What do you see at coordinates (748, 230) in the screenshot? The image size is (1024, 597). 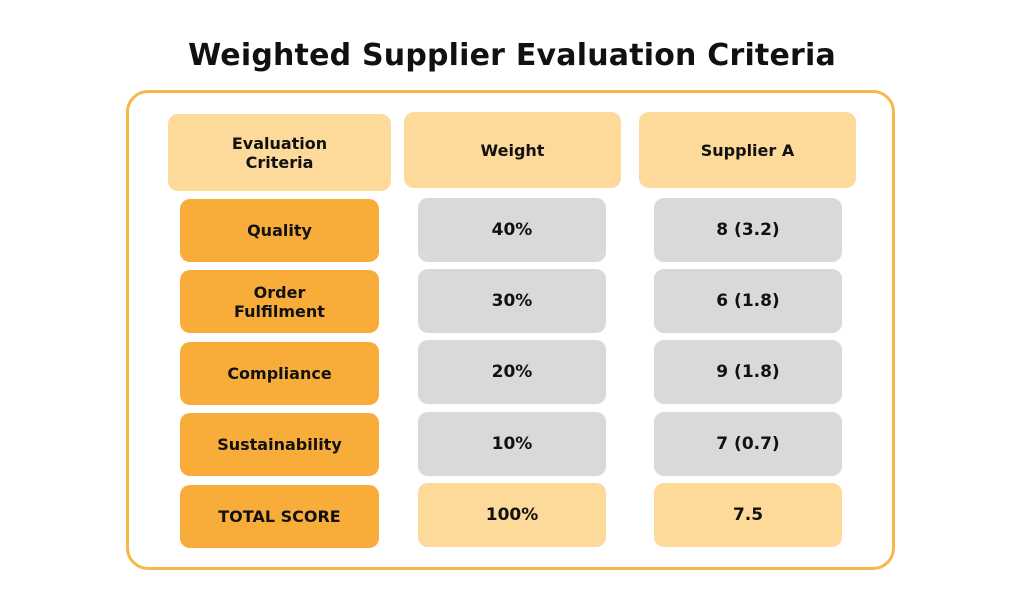 I see `supplier-a-score-cell: 8 (3.2)` at bounding box center [748, 230].